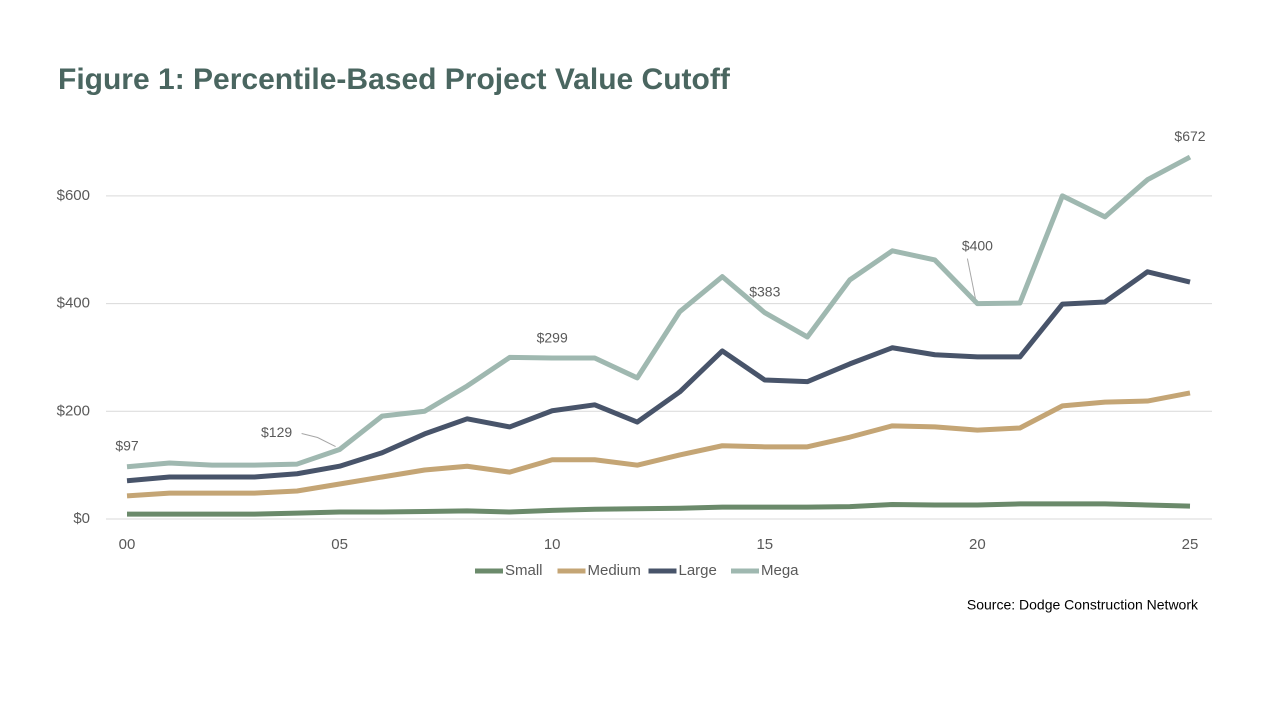 The image size is (1280, 725). Describe the element at coordinates (977, 544) in the screenshot. I see `x-tick-label: 20` at that location.